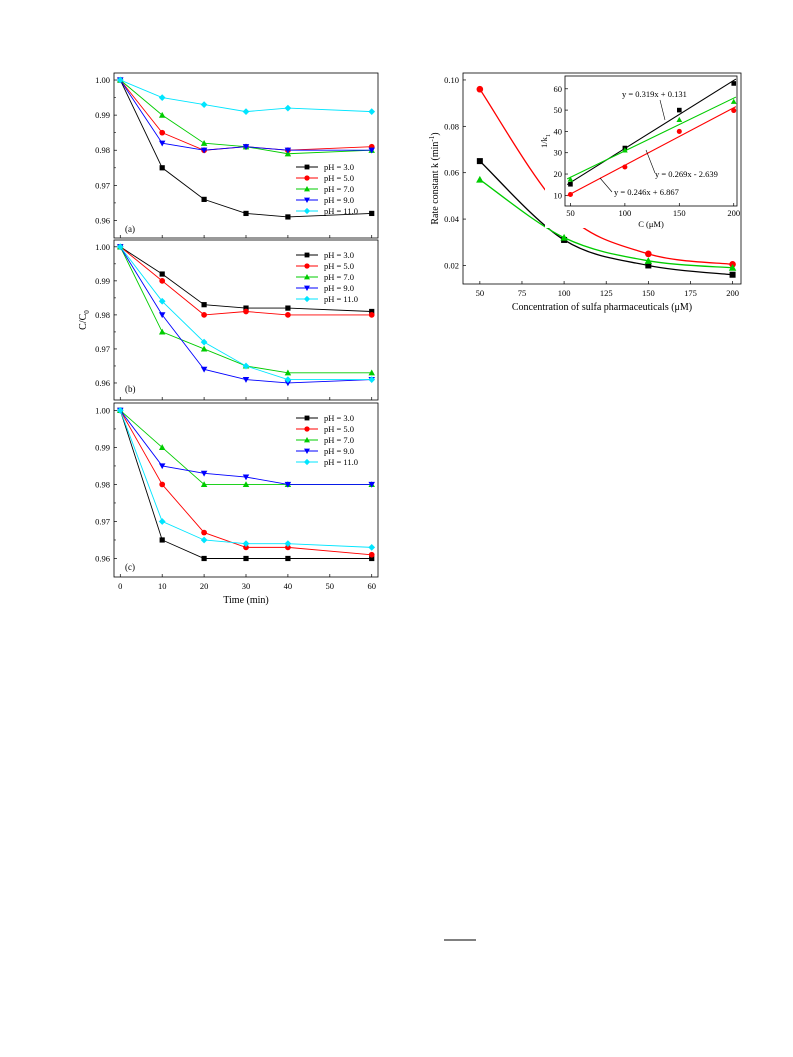 This screenshot has width=793, height=1057. Describe the element at coordinates (558, 195) in the screenshot. I see `inset-y-tick-label: 10` at that location.